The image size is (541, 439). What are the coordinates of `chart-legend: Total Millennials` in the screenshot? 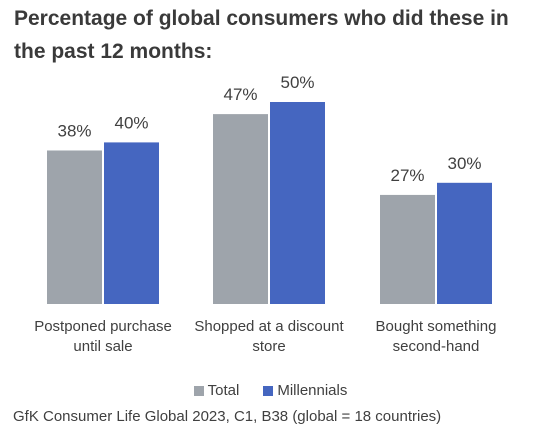 It's located at (270, 390).